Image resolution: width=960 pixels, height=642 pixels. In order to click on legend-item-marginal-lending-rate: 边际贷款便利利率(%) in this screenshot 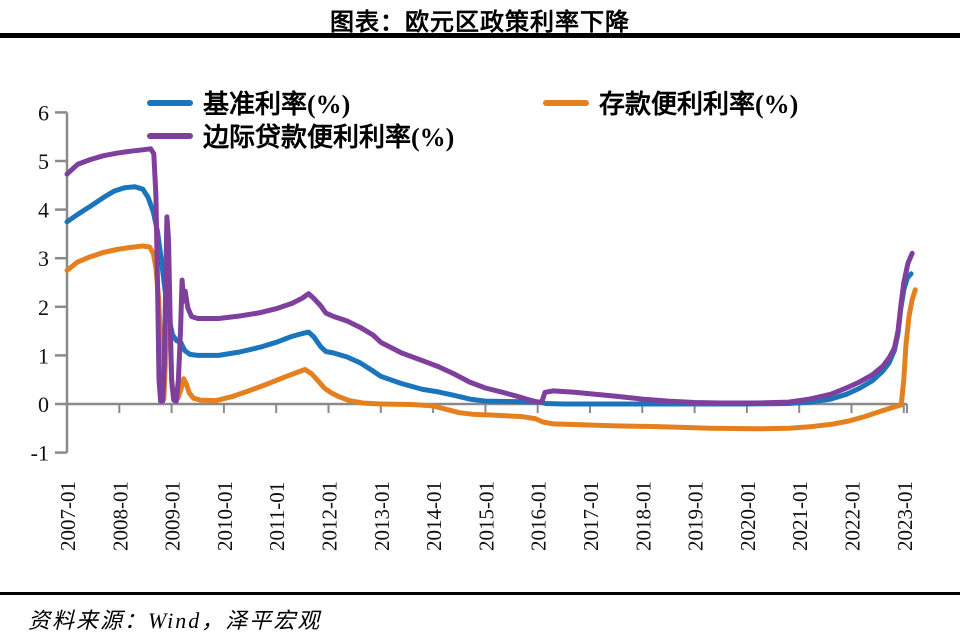, I will do `click(300, 135)`.